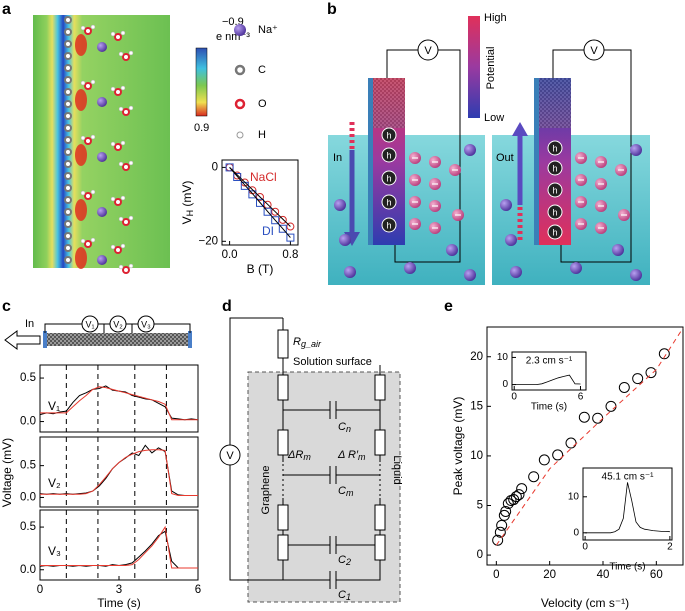  I want to click on component-label: Cm, so click(346, 491).